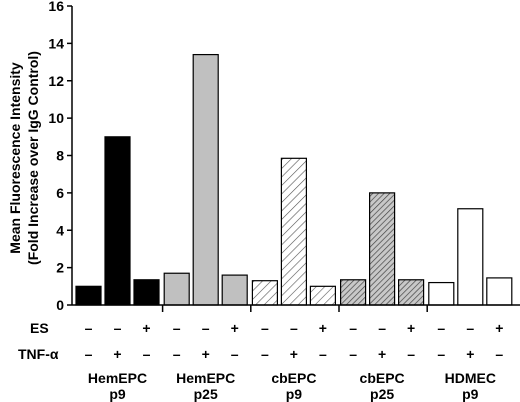 The height and width of the screenshot is (402, 520). Describe the element at coordinates (39, 328) in the screenshot. I see `es-row-label: ES` at that location.